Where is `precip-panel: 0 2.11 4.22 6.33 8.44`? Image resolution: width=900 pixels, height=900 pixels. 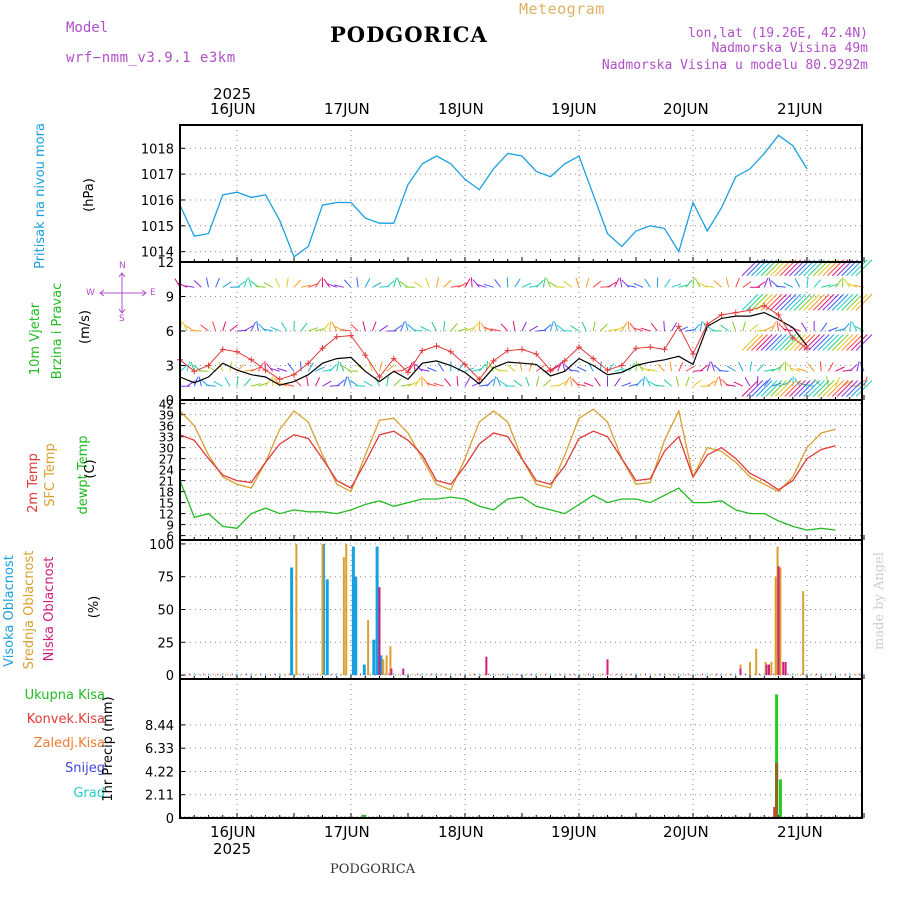
precip-panel: 0 2.11 4.22 6.33 8.44 is located at coordinates (505, 753).